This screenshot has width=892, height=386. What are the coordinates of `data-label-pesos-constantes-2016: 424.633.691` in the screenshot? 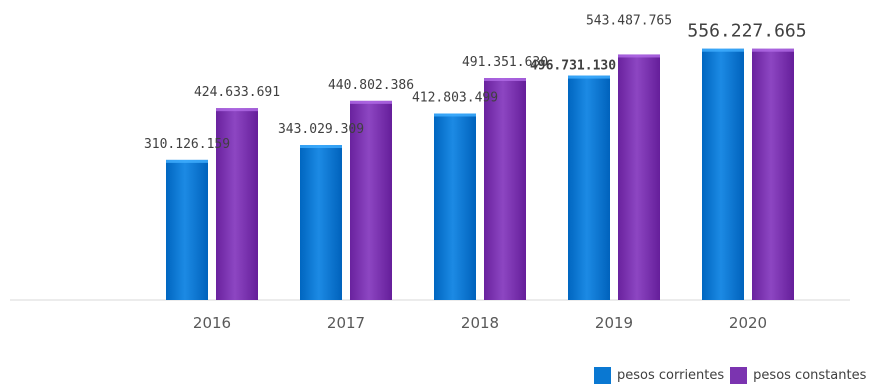 It's located at (237, 92).